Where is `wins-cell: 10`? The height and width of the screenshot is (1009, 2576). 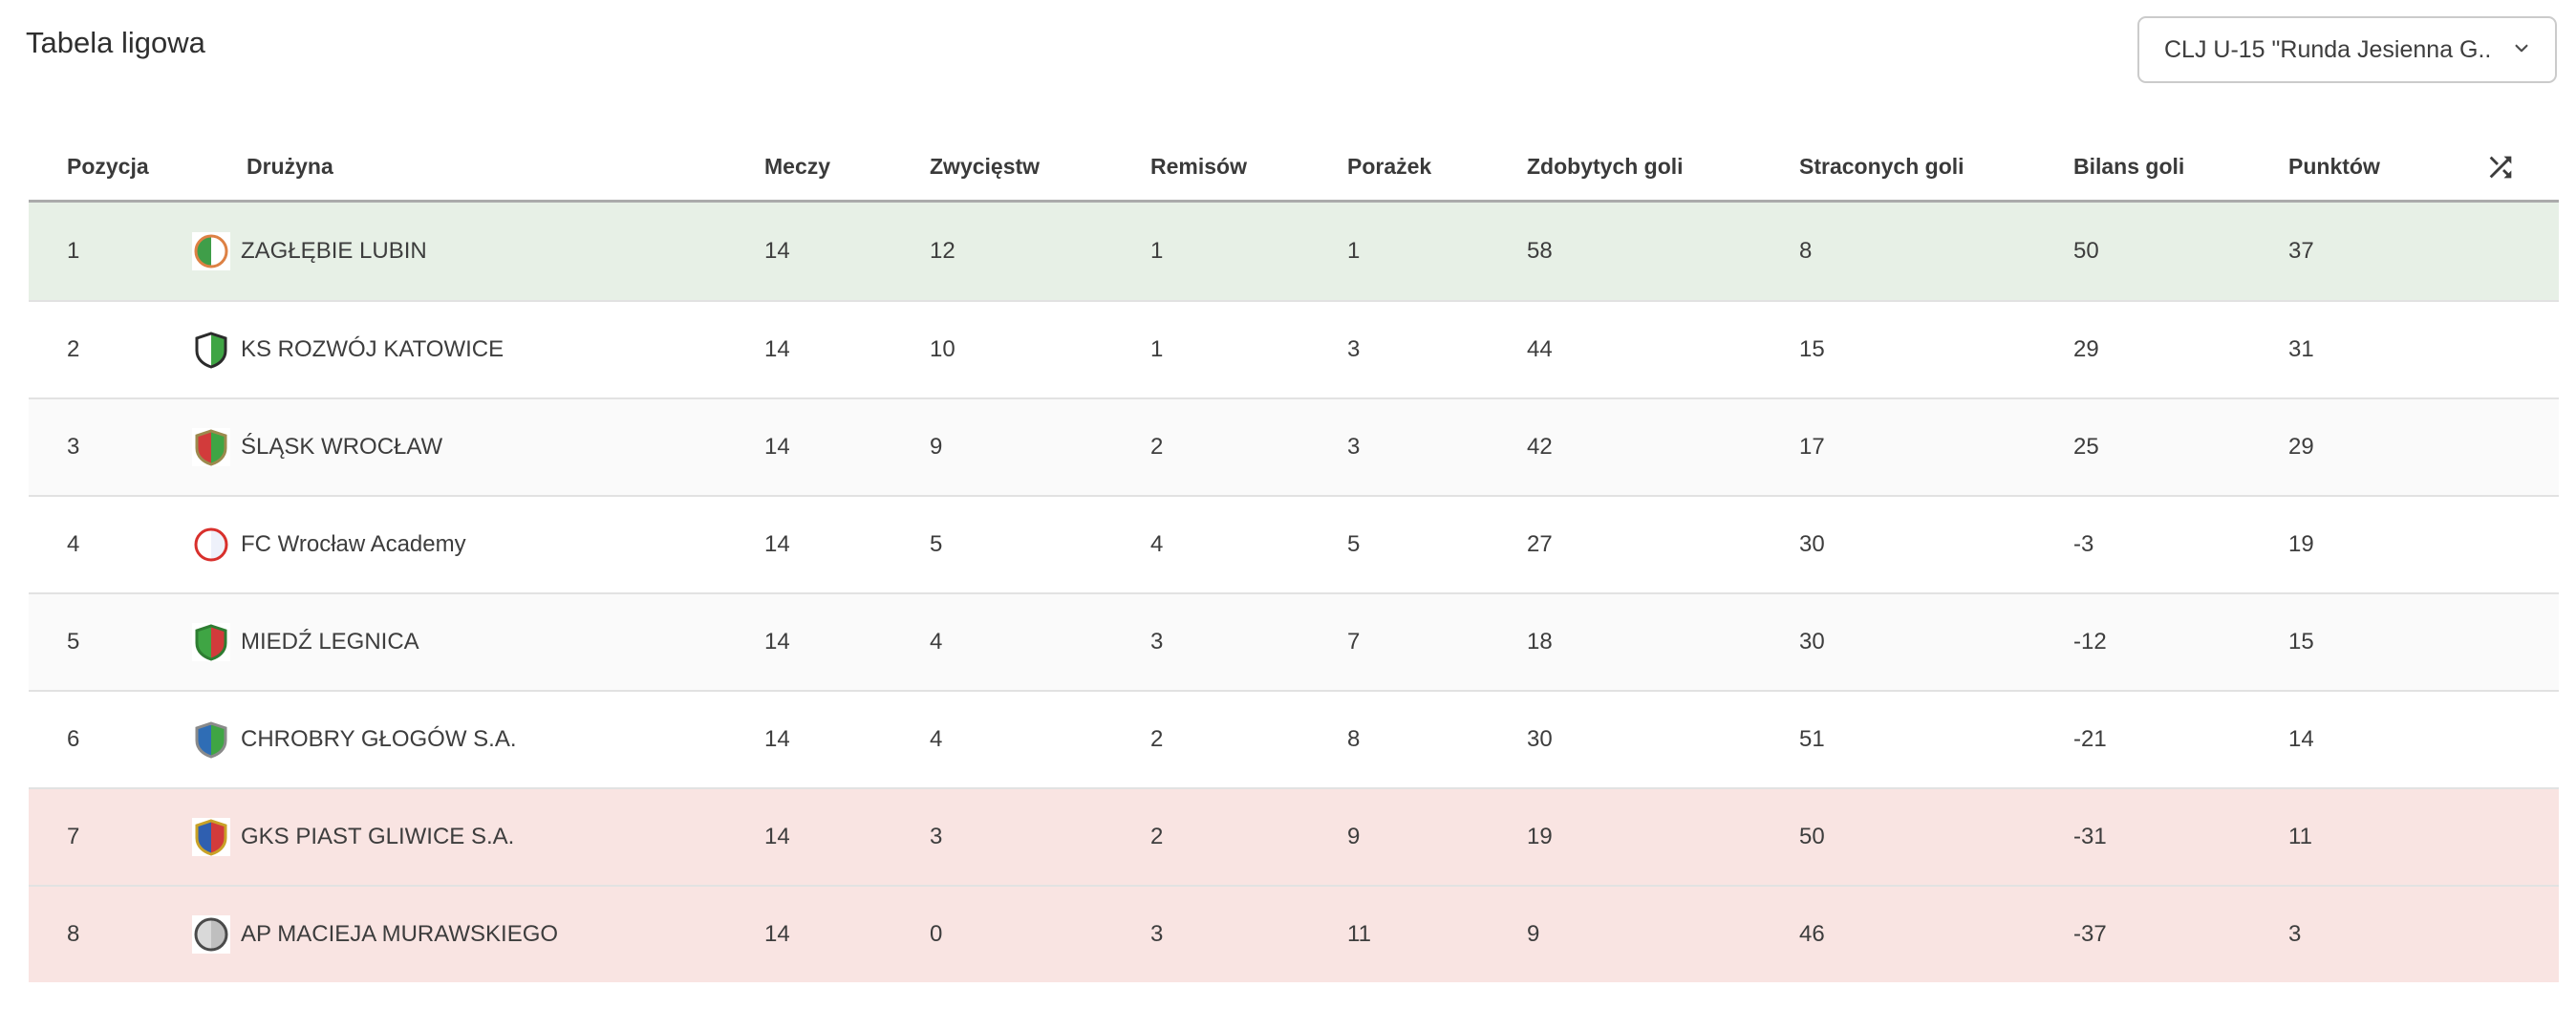 wins-cell: 10 is located at coordinates (942, 349).